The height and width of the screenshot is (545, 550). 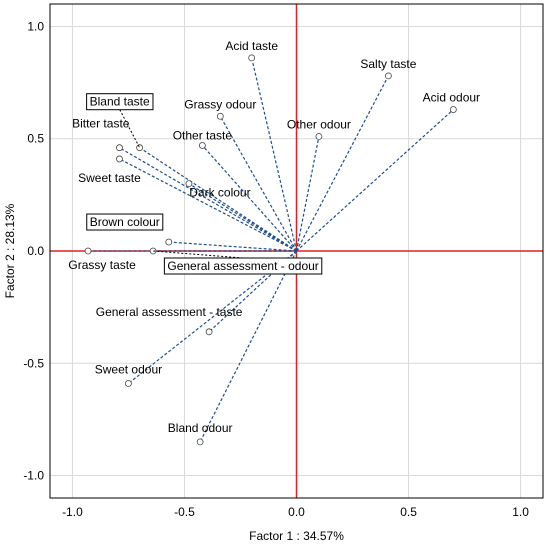 What do you see at coordinates (35, 139) in the screenshot?
I see `y-tick-label: 0.5` at bounding box center [35, 139].